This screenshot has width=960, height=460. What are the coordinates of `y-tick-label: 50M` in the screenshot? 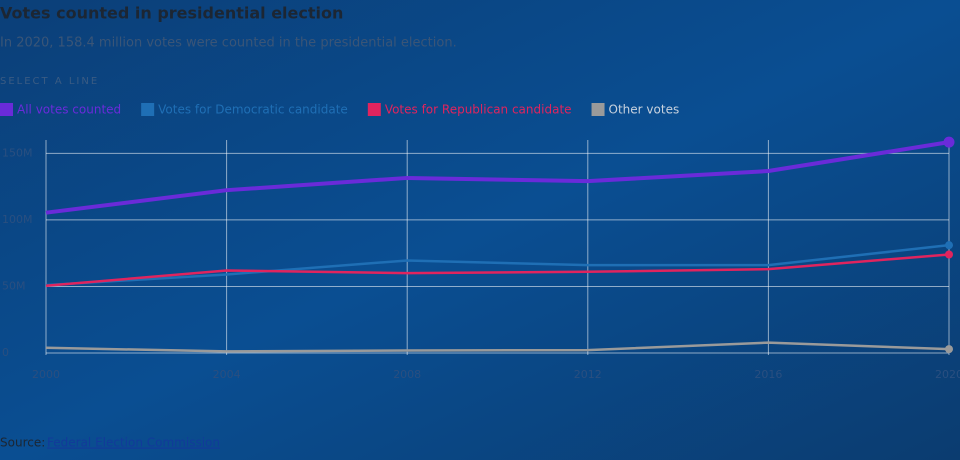 It's located at (14, 285).